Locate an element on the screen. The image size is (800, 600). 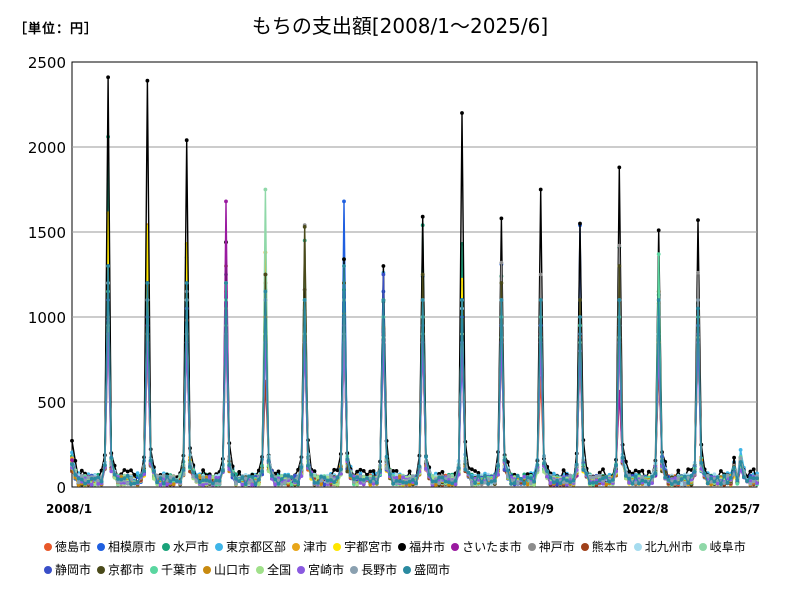
legend-label: さいたま市 is located at coordinates (492, 547).